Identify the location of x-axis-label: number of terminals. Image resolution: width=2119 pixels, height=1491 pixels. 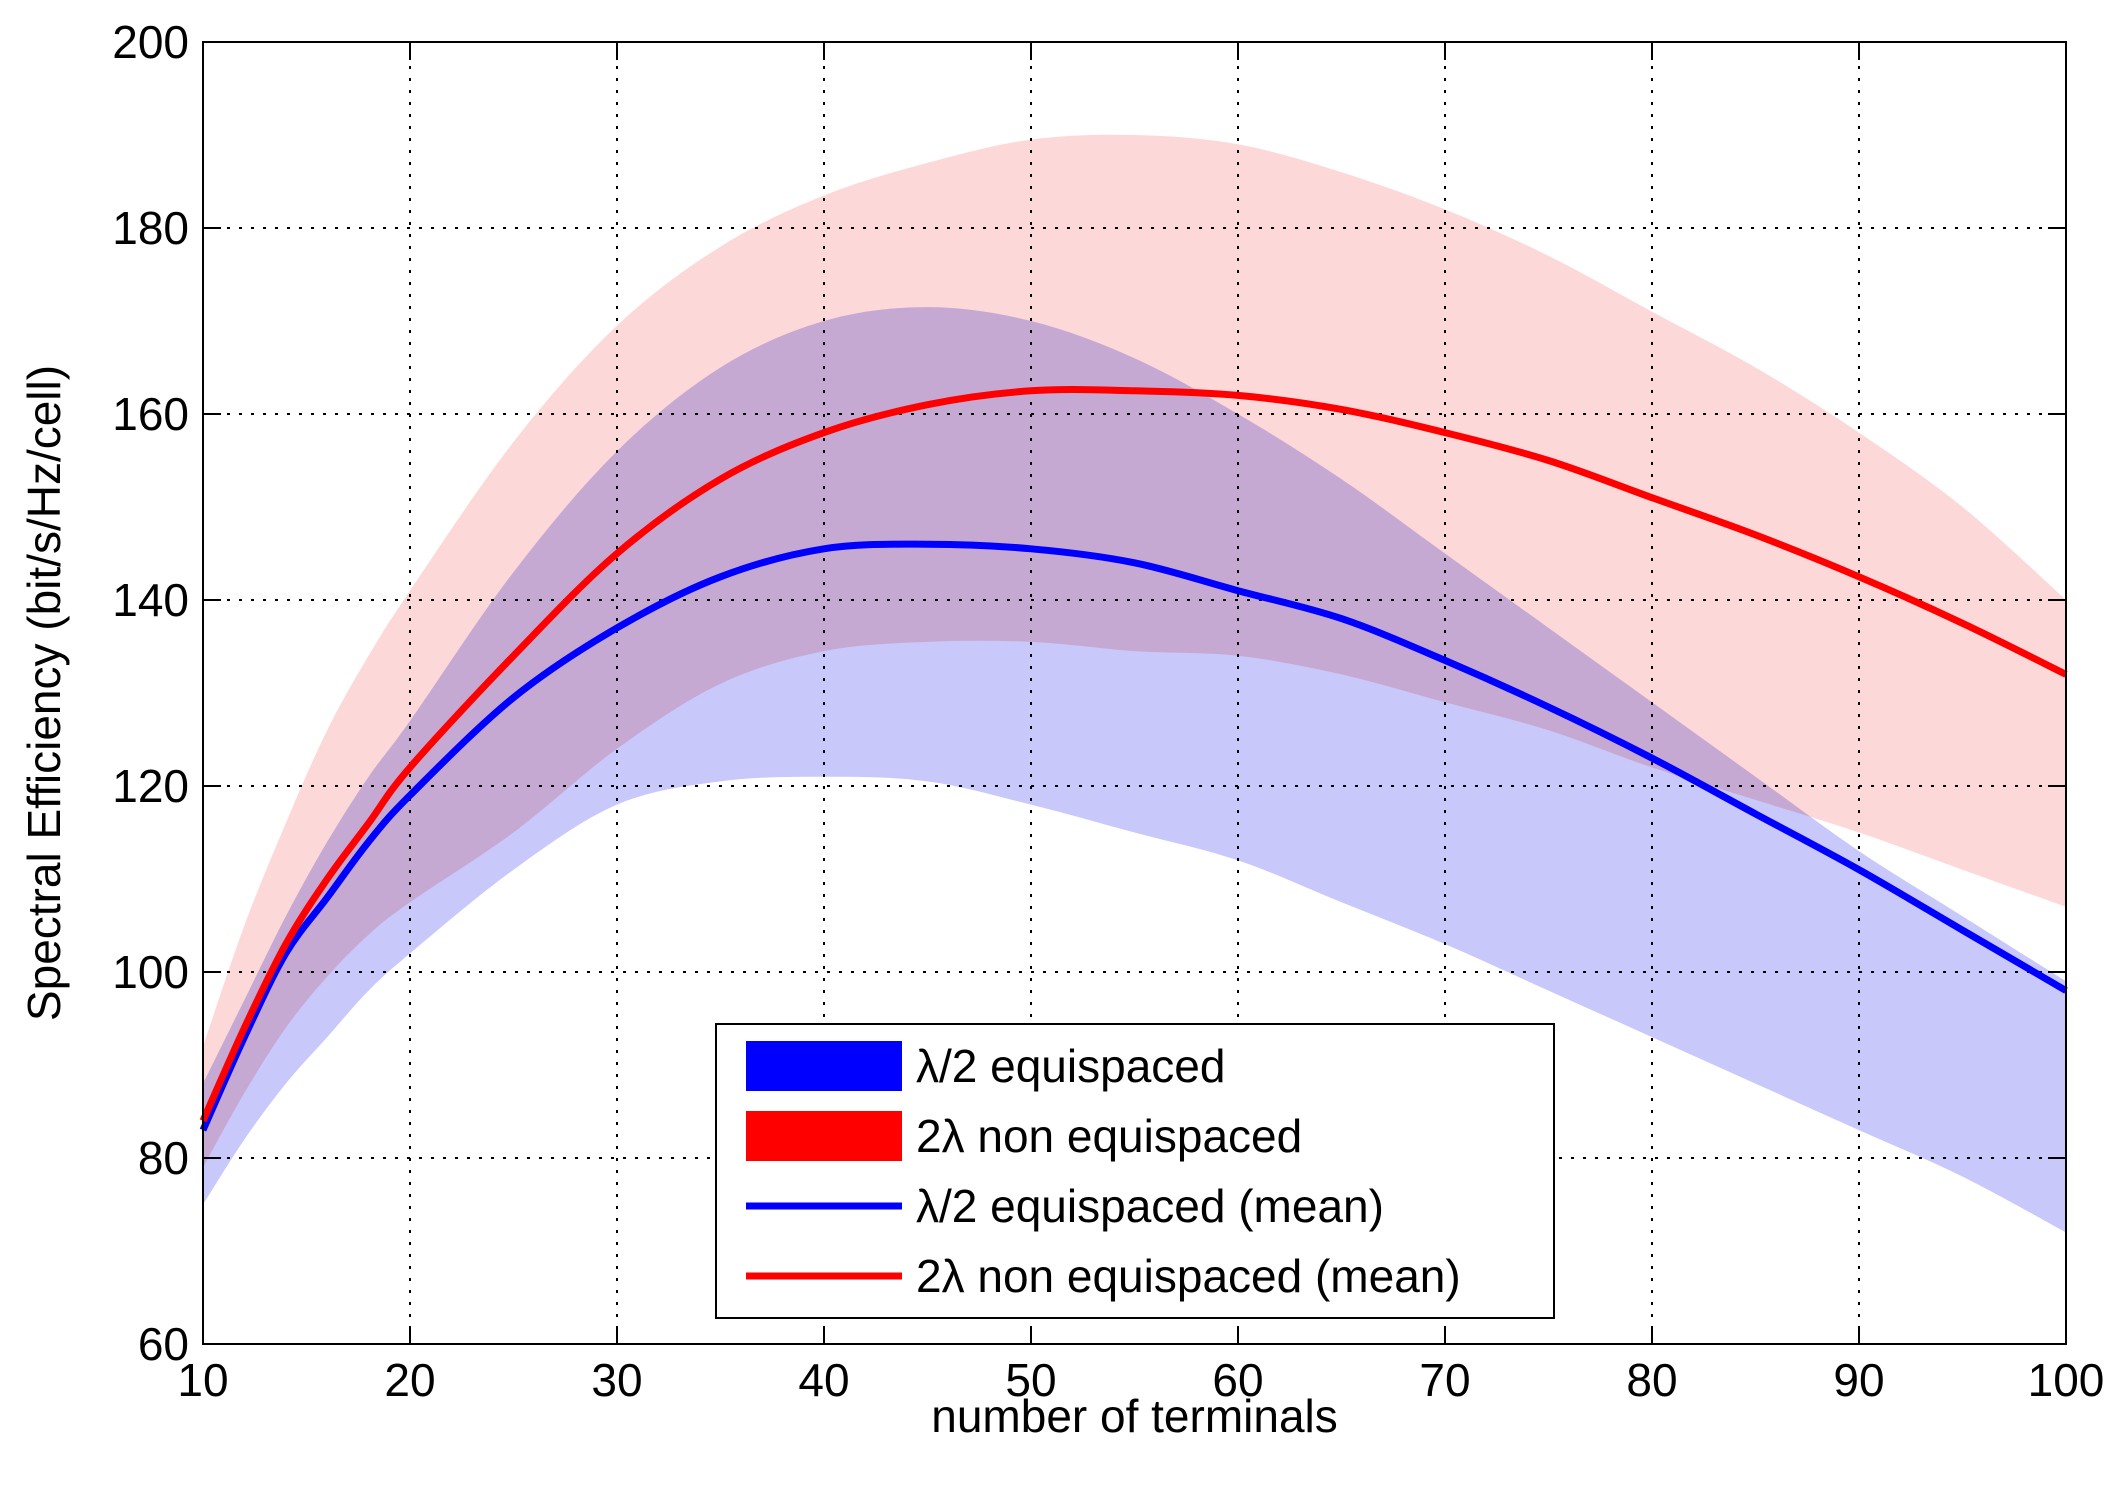
(1134, 1416).